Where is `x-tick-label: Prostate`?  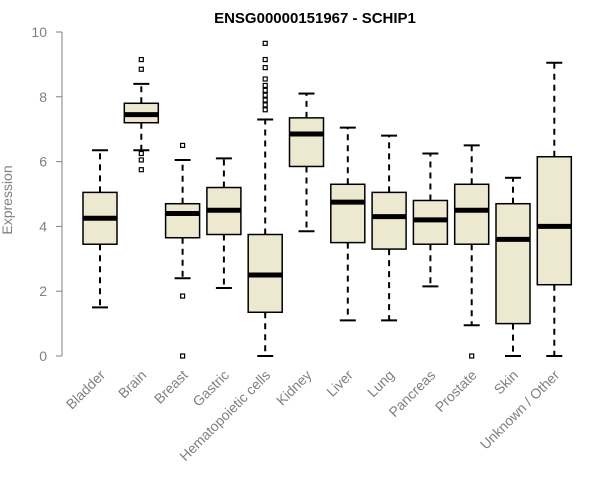
x-tick-label: Prostate is located at coordinates (456, 391).